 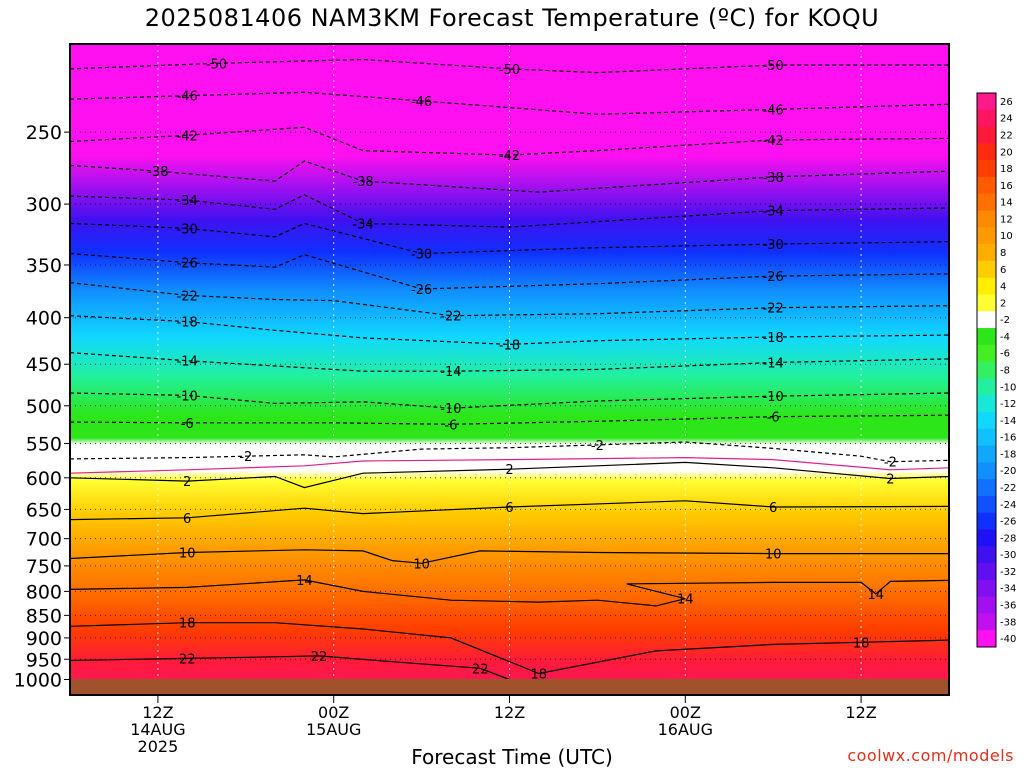 I want to click on colorbar-label: -4, so click(x=1005, y=337).